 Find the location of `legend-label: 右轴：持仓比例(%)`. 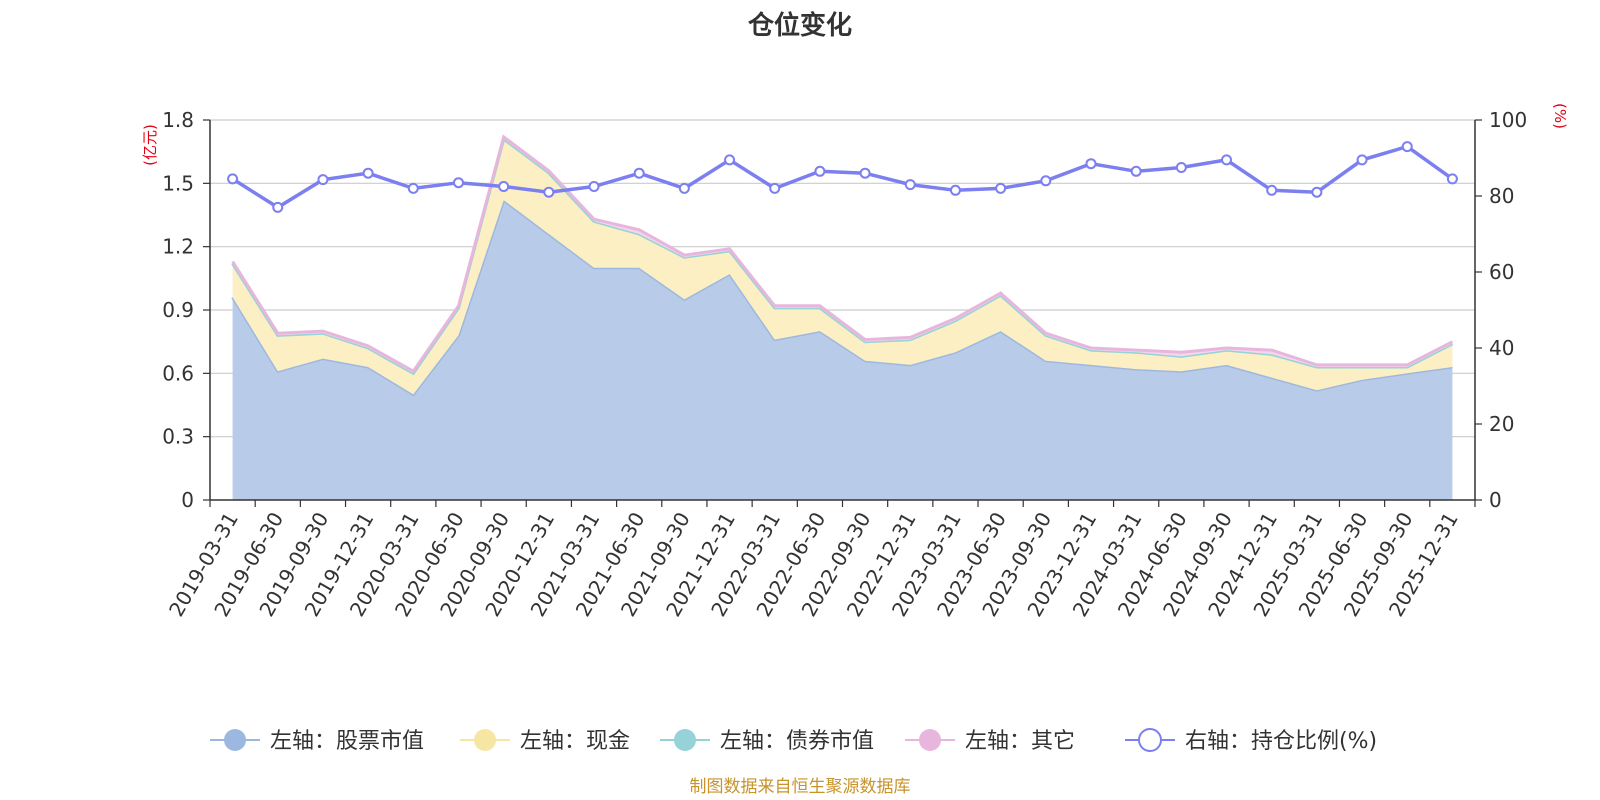

legend-label: 右轴：持仓比例(%) is located at coordinates (1281, 741).